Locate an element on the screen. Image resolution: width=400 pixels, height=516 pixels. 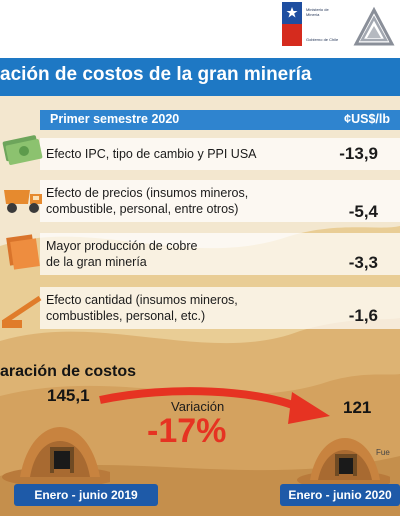
row-label-line-1: Efecto cantidad (insumos mineros, is located at coordinates (142, 300).